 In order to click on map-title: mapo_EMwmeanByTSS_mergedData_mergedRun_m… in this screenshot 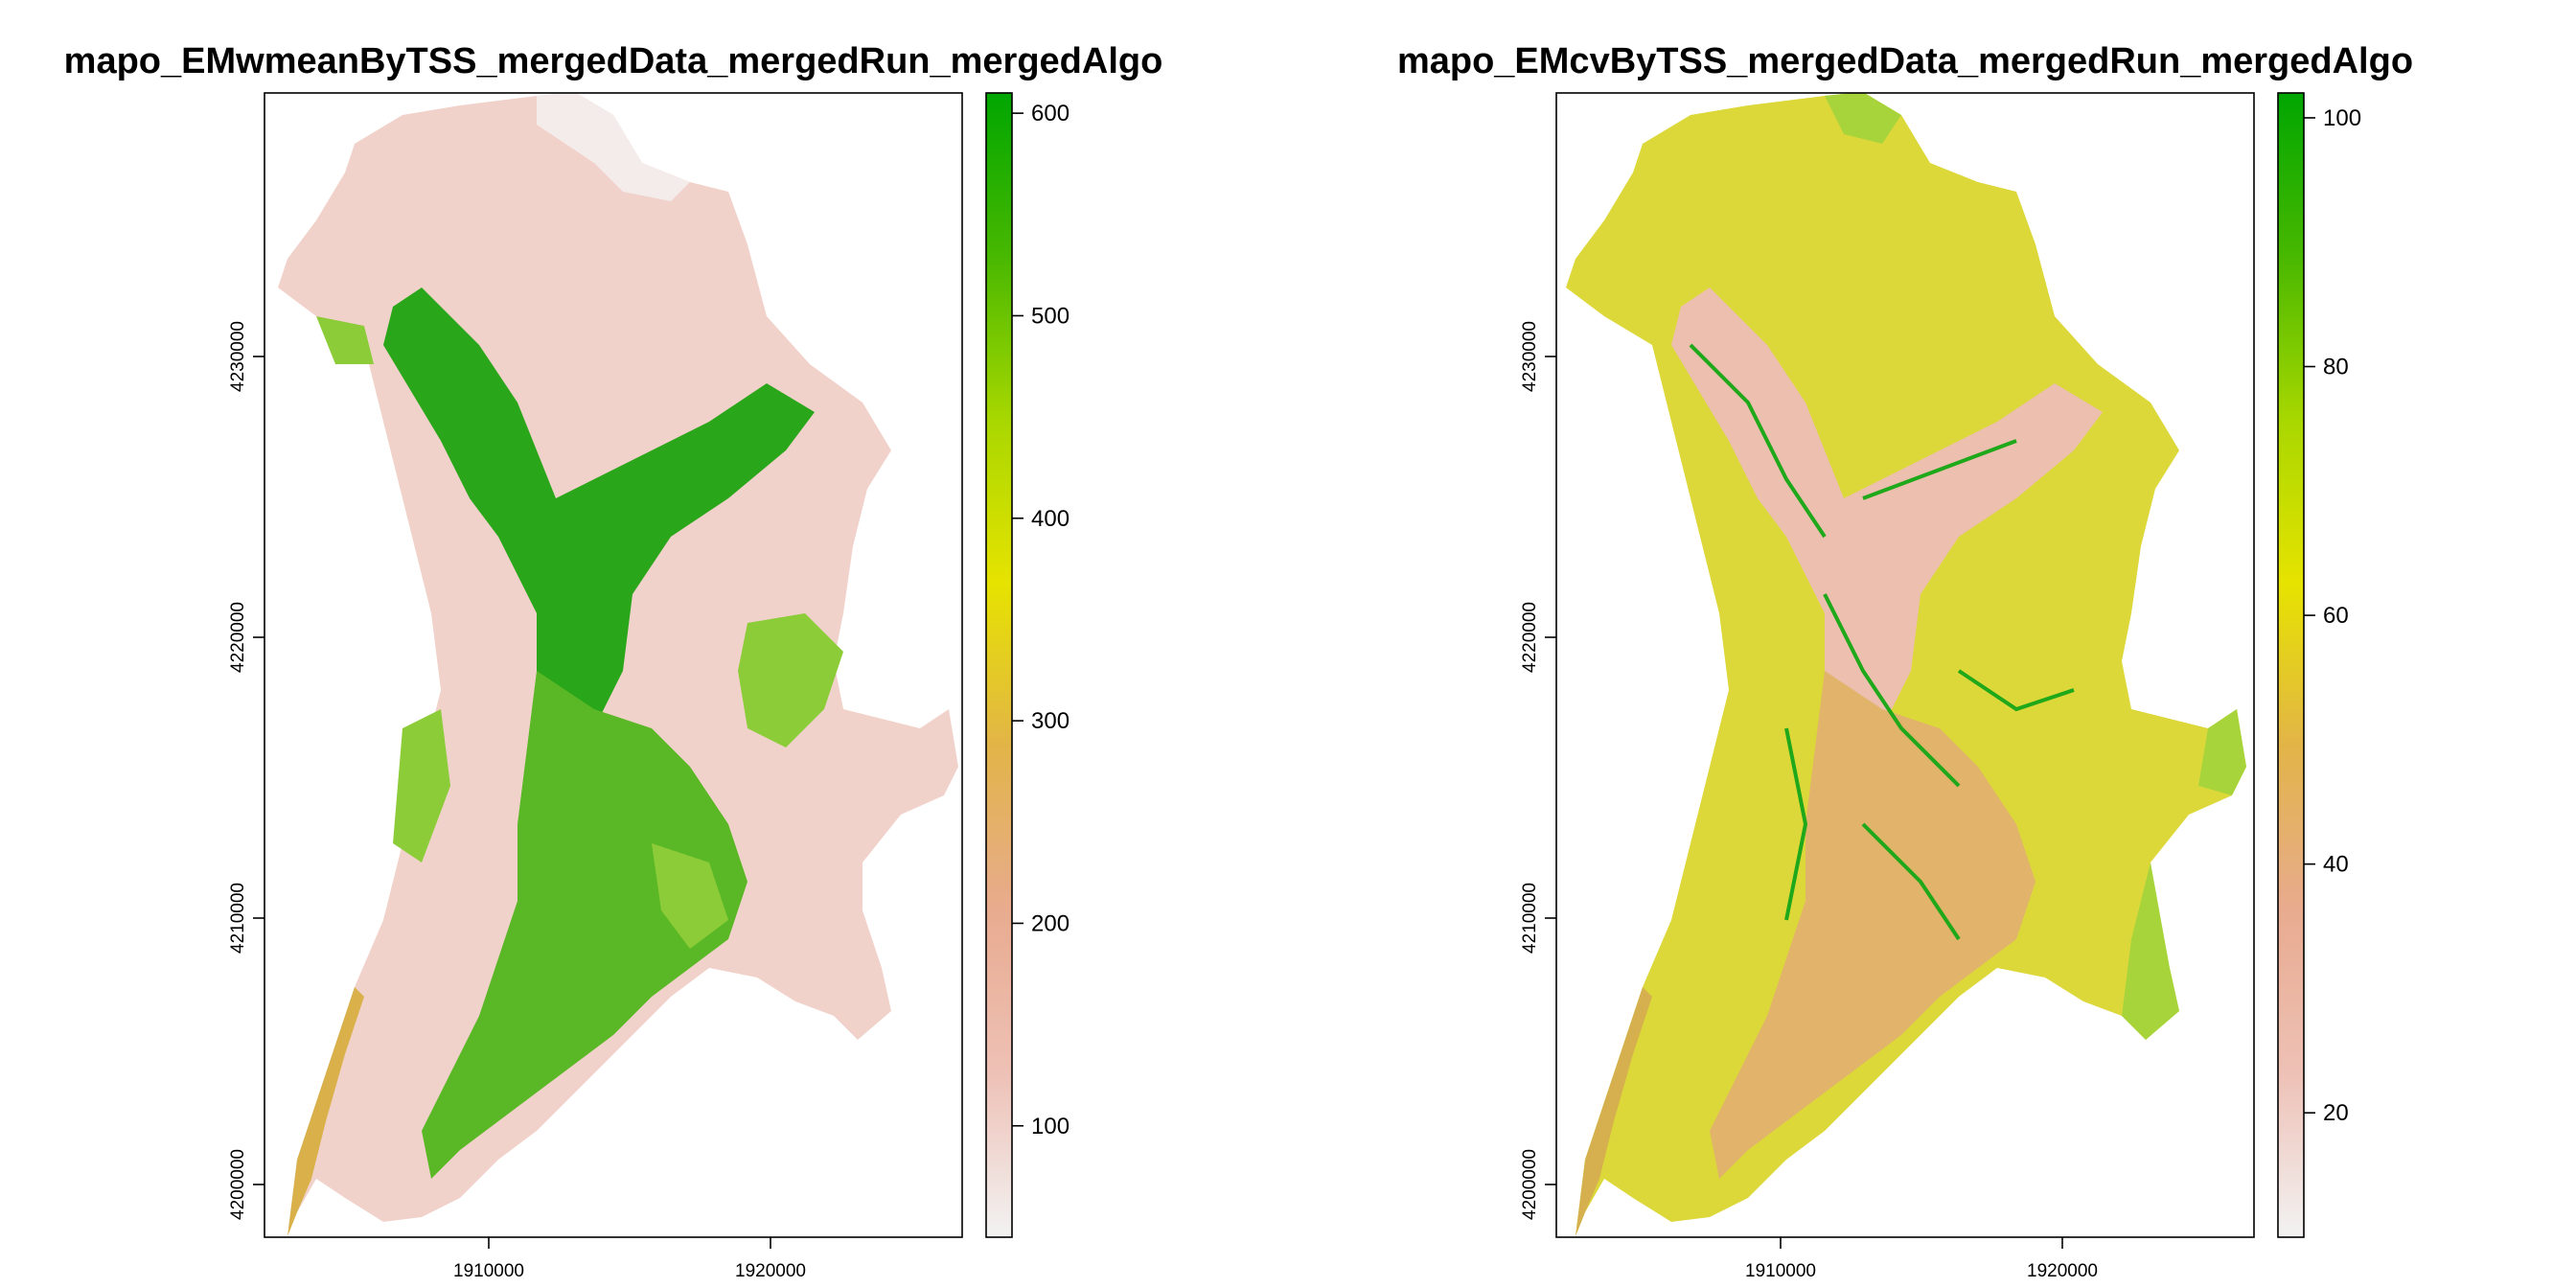, I will do `click(613, 61)`.